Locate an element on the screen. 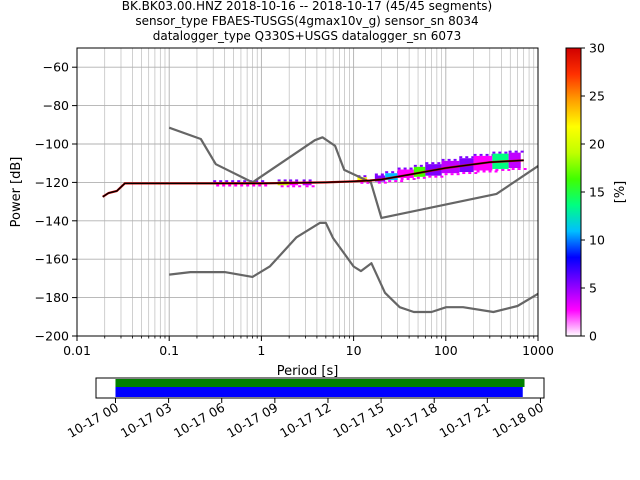  colorbar-tick-label: 15 is located at coordinates (597, 192).